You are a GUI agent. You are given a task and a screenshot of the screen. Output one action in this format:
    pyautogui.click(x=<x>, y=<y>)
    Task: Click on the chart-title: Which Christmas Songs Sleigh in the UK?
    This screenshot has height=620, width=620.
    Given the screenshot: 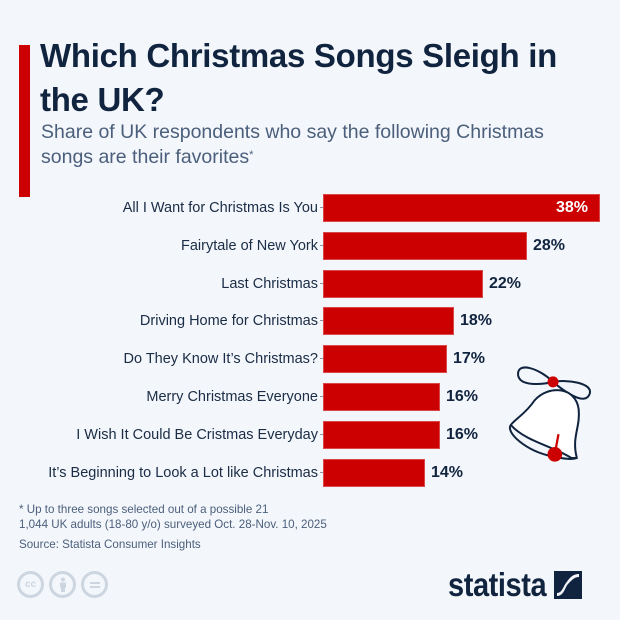 What is the action you would take?
    pyautogui.click(x=298, y=77)
    